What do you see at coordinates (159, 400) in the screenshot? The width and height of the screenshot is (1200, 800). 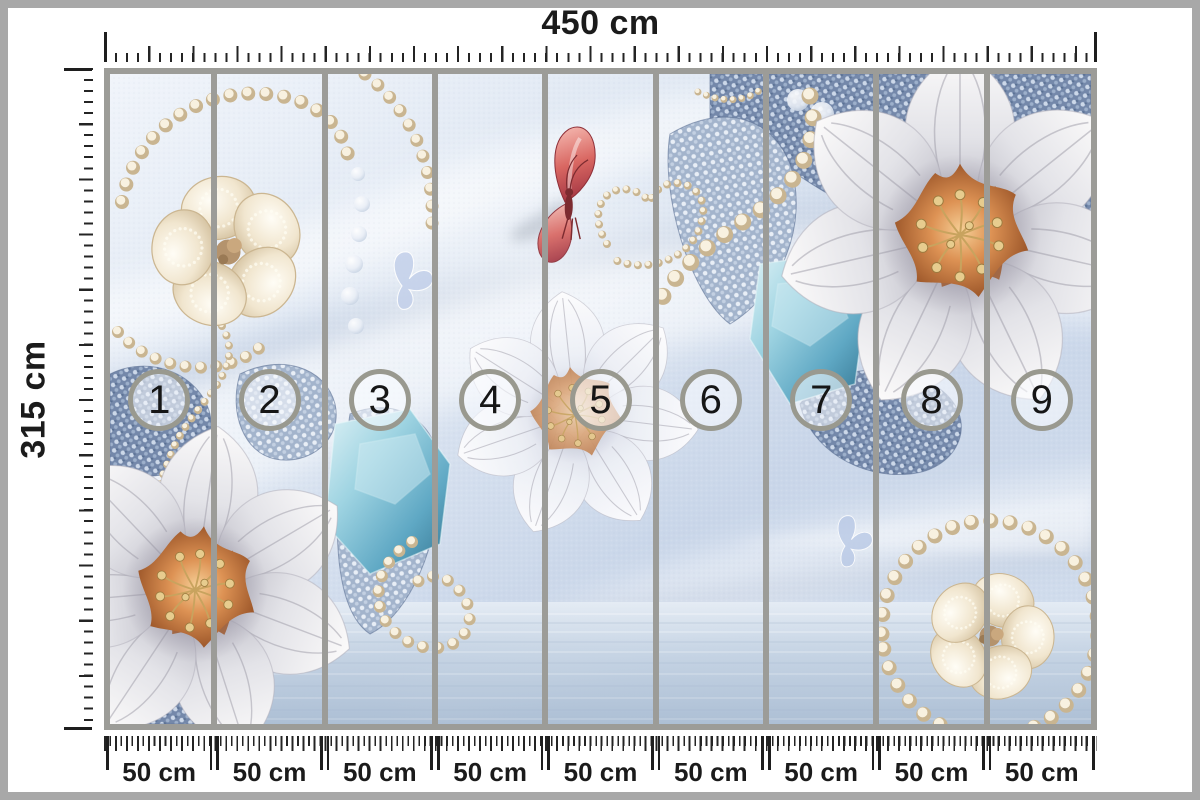 I see `panel-number-badge: 1` at bounding box center [159, 400].